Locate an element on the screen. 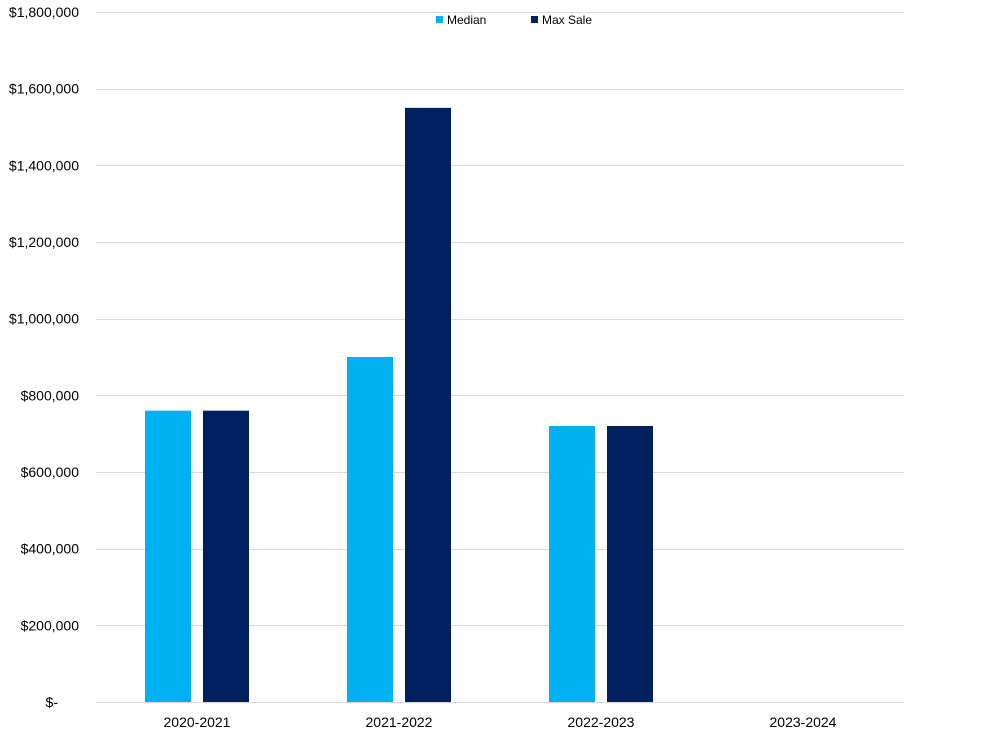 Image resolution: width=982 pixels, height=738 pixels. x-axis-tick-labels: 2020-2021 2021-2022 2022-2023 2023-2024 is located at coordinates (500, 722).